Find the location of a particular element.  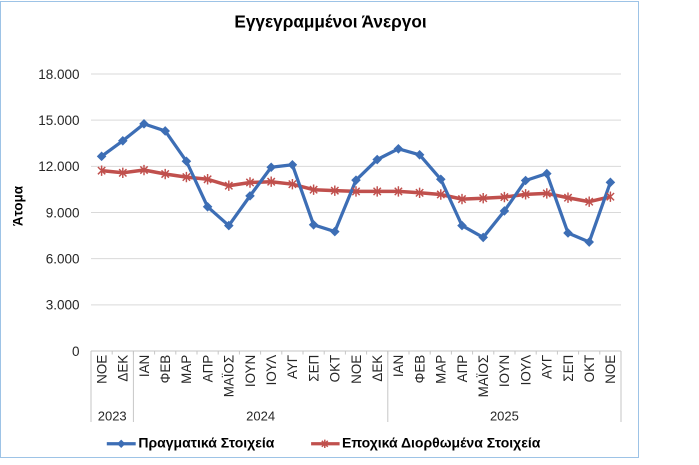

svg-text: 6.000 is located at coordinates (63, 259).